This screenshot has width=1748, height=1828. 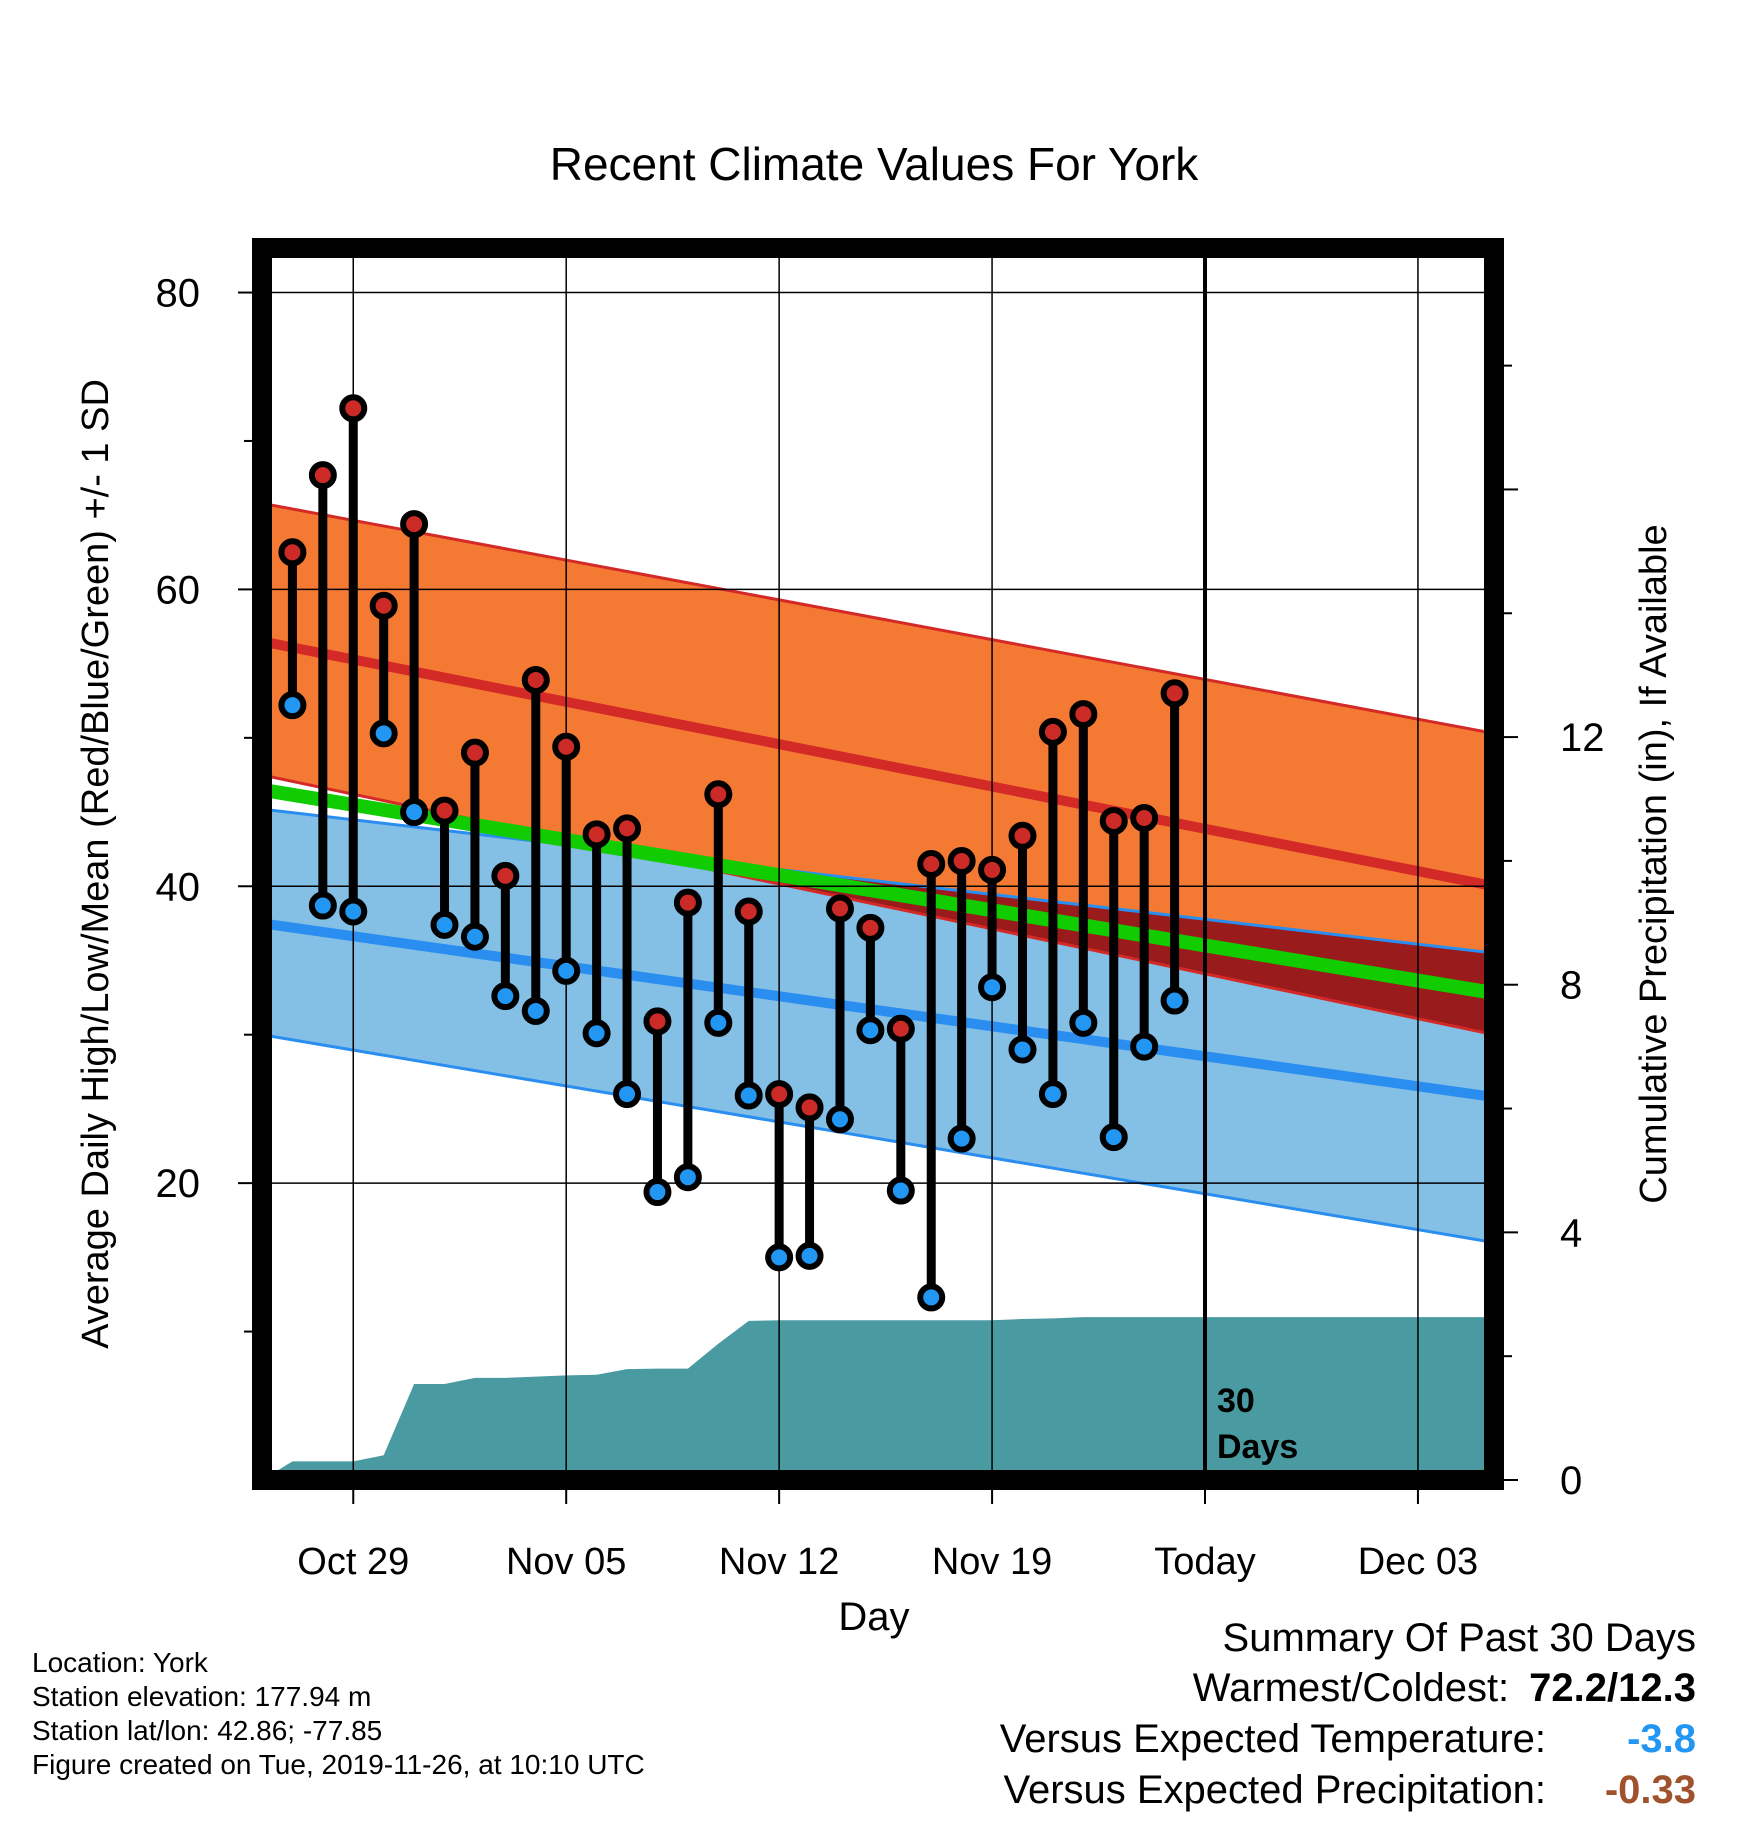 I want to click on latlon-text: Station lat/lon: 42.86; -77.85, so click(x=207, y=1730).